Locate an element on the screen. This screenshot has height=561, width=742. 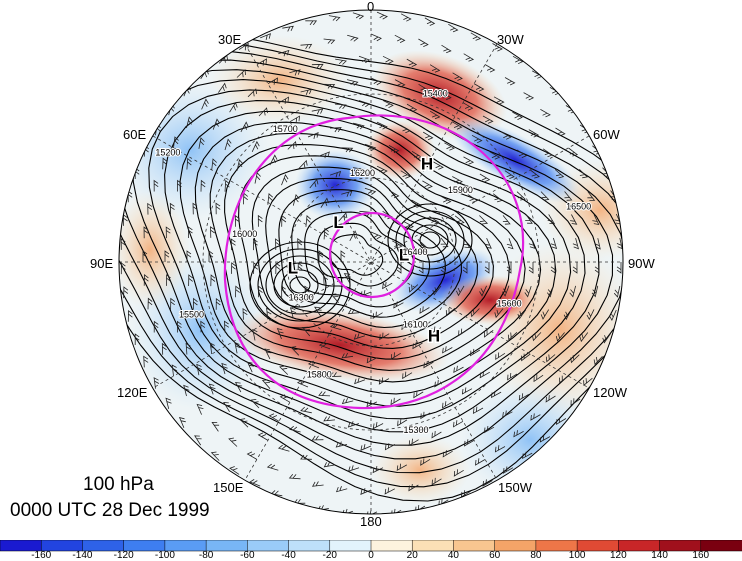
contour-value-label: 16400 is located at coordinates (414, 252).